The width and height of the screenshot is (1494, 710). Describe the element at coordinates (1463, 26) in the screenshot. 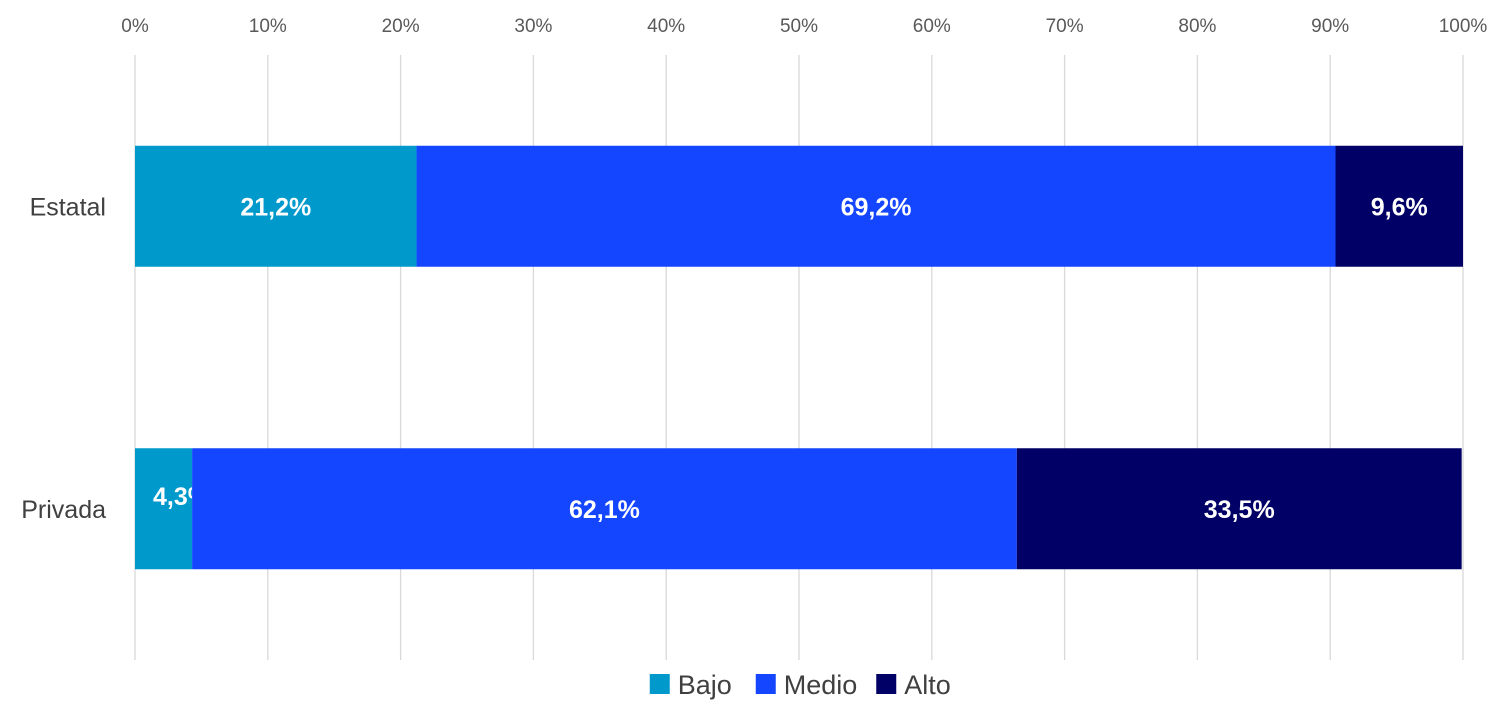

I see `x-tick-label: 100%` at that location.